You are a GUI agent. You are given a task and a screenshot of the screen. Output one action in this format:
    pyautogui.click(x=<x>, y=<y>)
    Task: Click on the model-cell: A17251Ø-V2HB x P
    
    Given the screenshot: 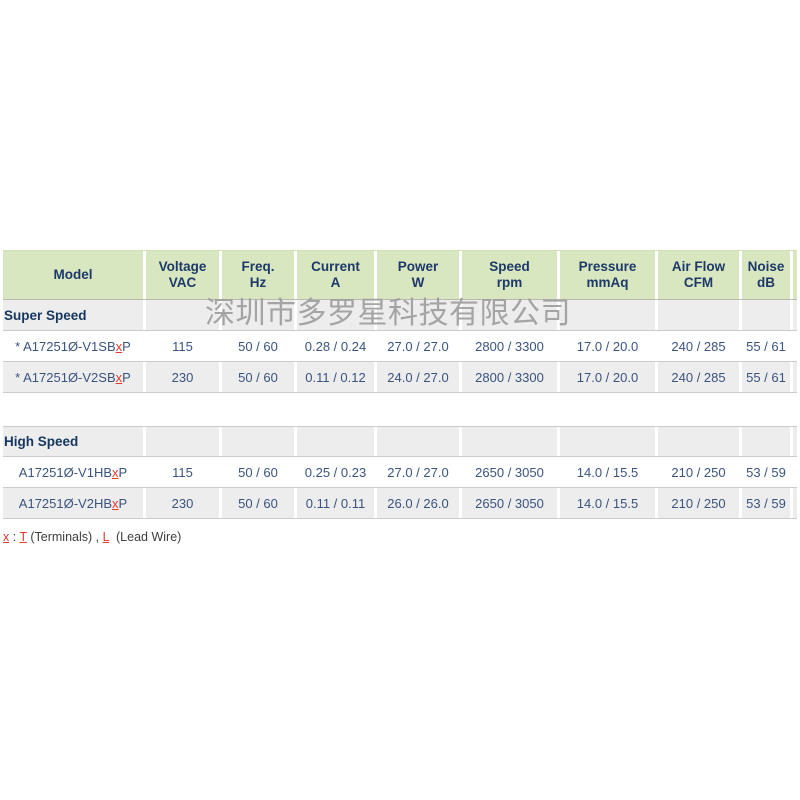 What is the action you would take?
    pyautogui.click(x=74, y=503)
    